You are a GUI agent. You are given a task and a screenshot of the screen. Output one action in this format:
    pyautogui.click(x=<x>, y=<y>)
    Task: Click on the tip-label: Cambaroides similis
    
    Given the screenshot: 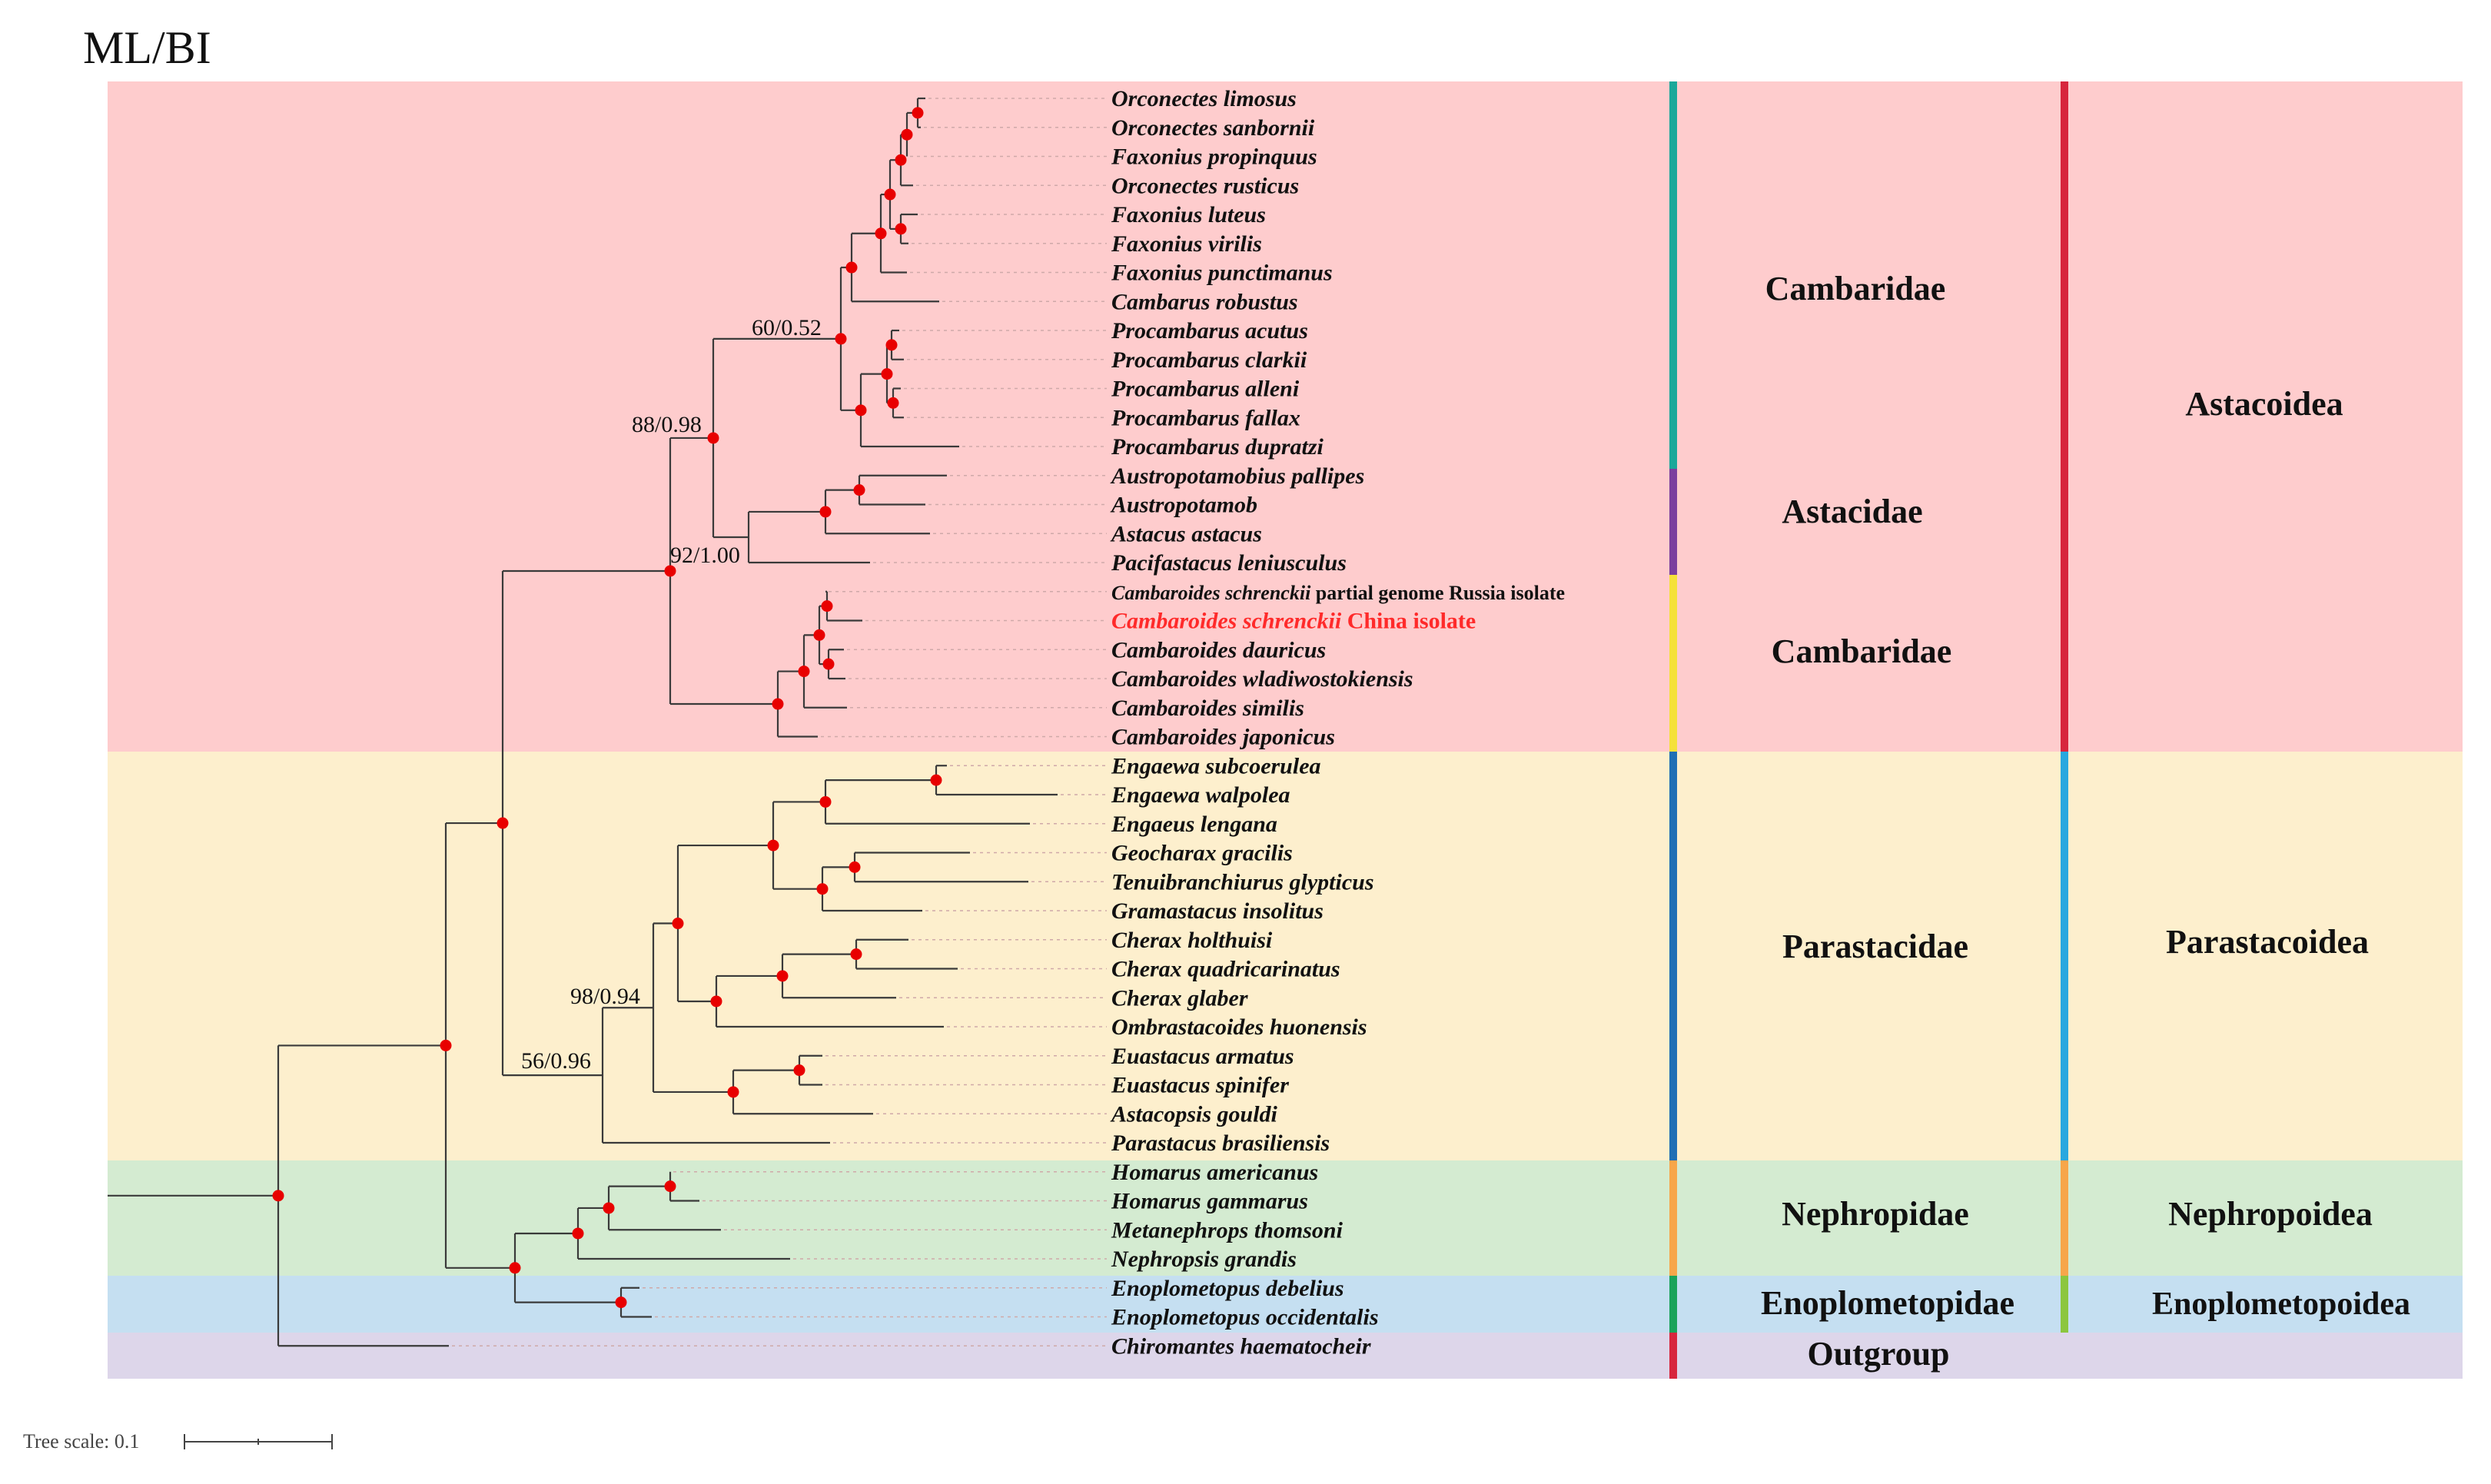 What is the action you would take?
    pyautogui.click(x=1207, y=708)
    